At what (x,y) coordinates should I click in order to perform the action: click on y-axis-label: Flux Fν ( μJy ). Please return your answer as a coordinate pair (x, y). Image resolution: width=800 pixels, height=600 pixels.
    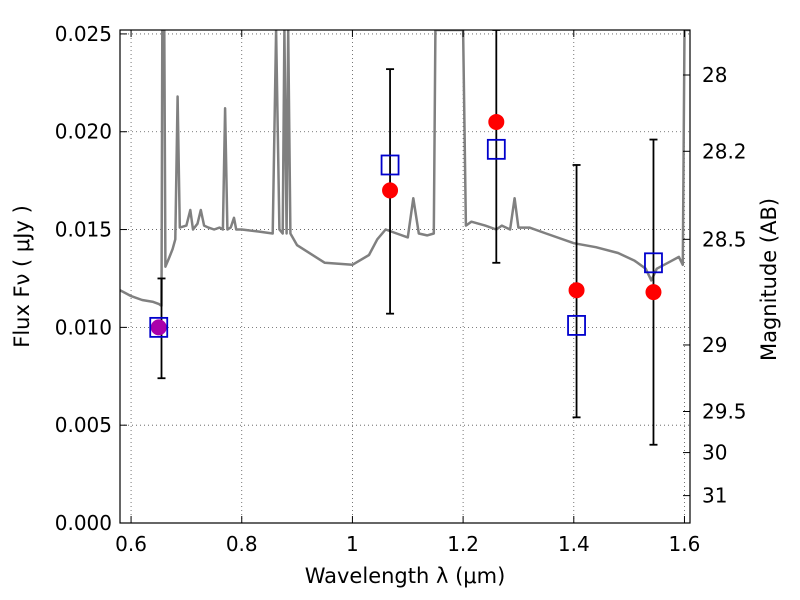
    Looking at the image, I should click on (22, 276).